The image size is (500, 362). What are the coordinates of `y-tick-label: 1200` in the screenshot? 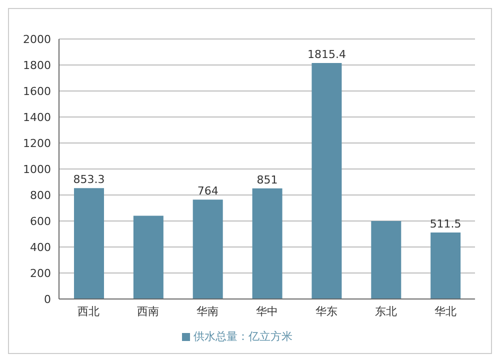 It's located at (37, 143).